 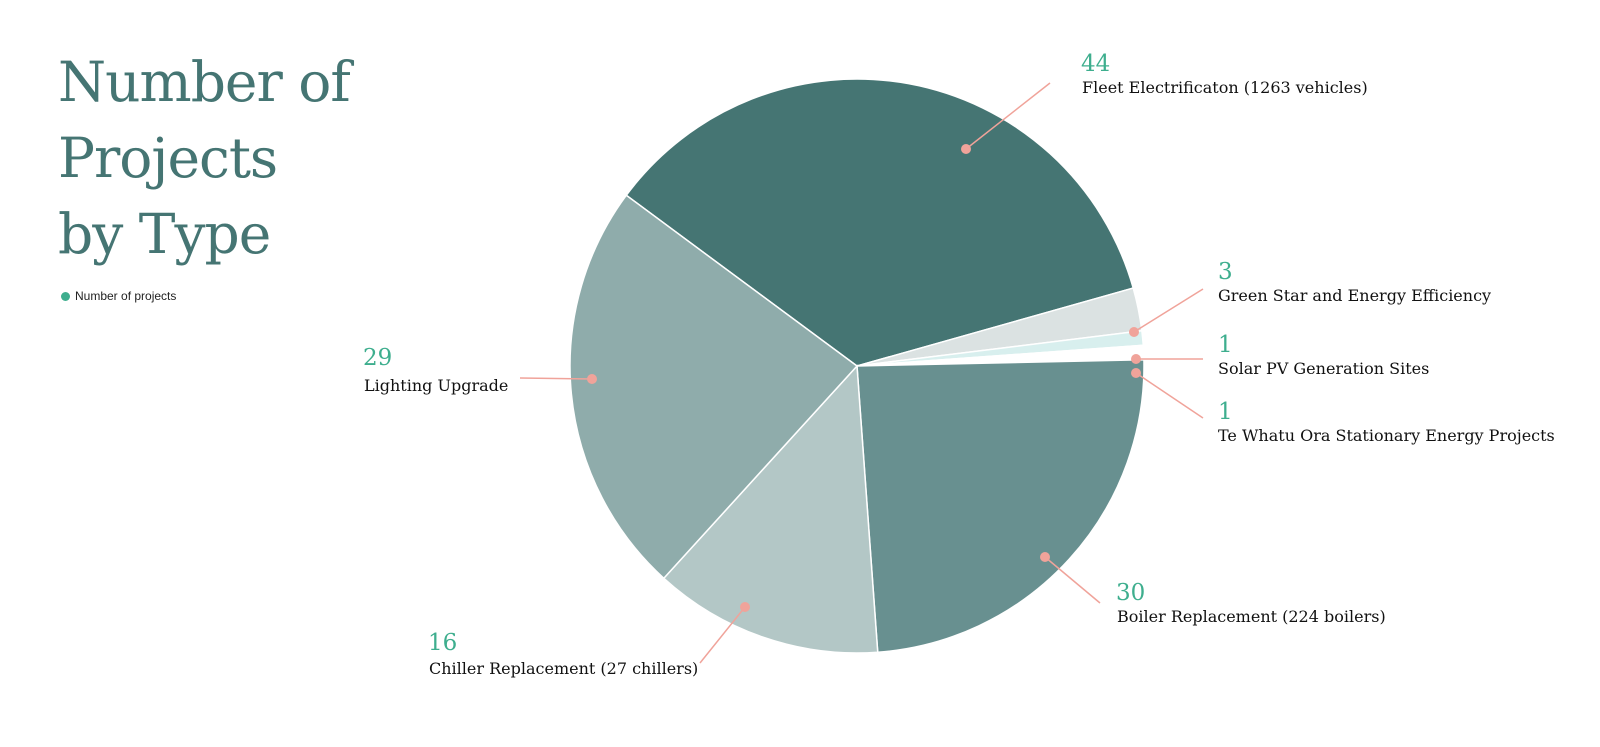 What do you see at coordinates (1354, 295) in the screenshot?
I see `slice-category-label: Green Star and Energy Efficiency` at bounding box center [1354, 295].